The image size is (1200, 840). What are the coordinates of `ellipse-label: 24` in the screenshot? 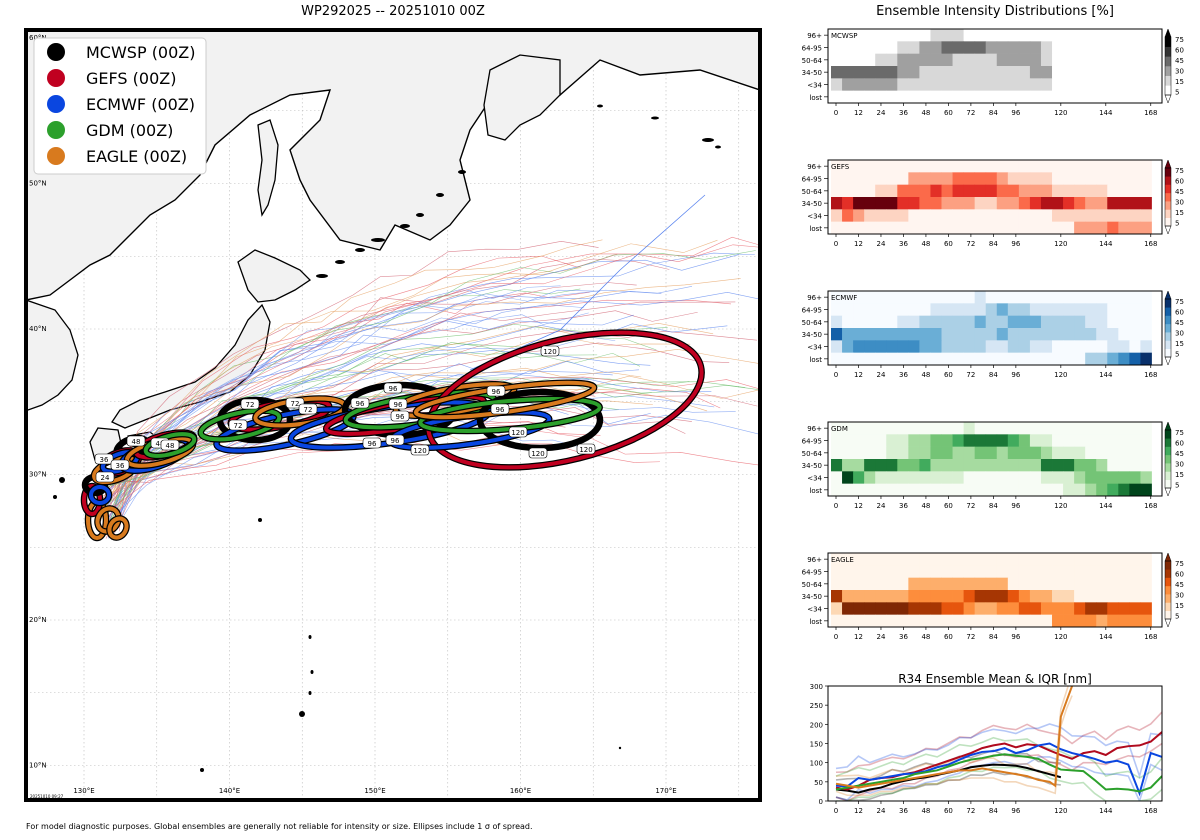 It's located at (105, 477).